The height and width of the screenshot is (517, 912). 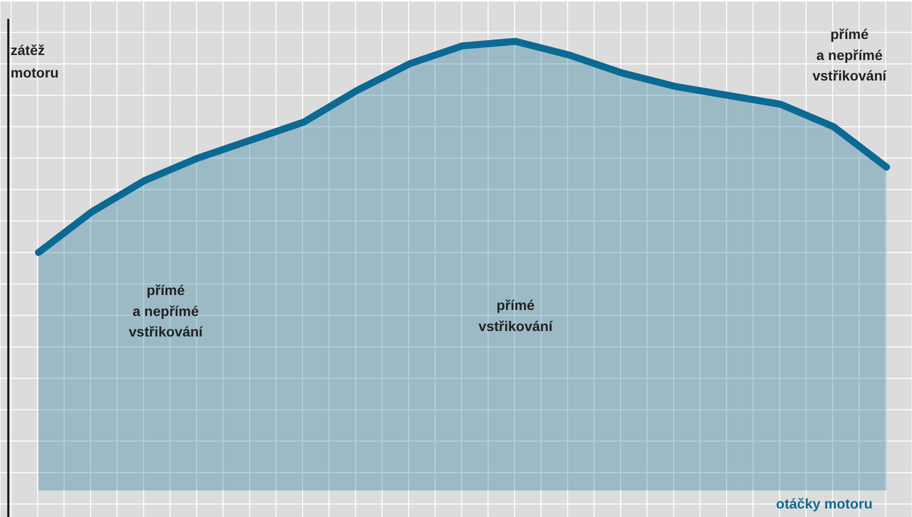 I want to click on annotation: přímé vstřikování, so click(x=516, y=315).